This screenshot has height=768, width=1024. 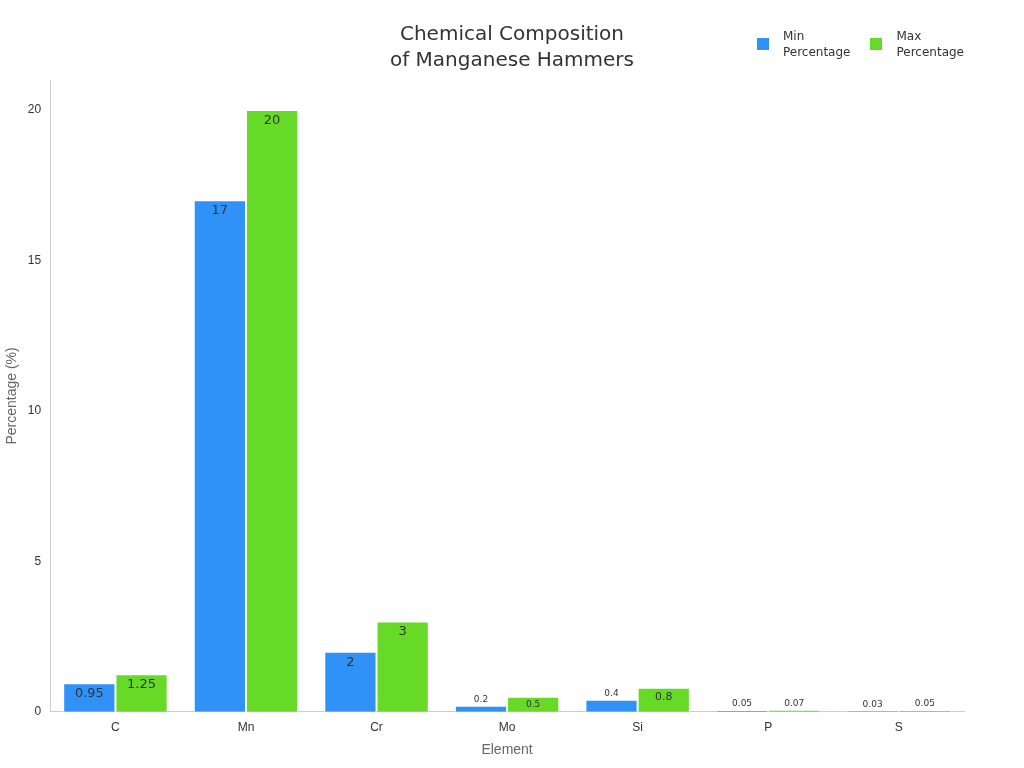 What do you see at coordinates (930, 44) in the screenshot?
I see `legend-label: Max Percentage` at bounding box center [930, 44].